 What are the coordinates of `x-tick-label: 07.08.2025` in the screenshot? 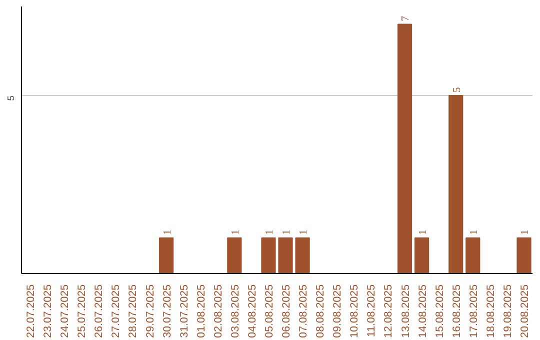 It's located at (304, 311).